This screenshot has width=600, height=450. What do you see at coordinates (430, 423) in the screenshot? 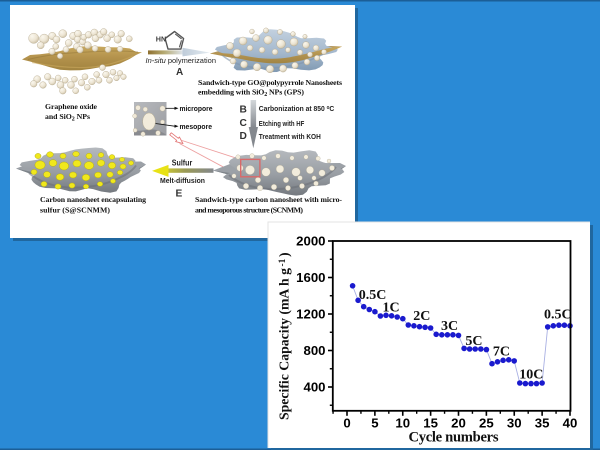
I see `svg-text: 15` at bounding box center [430, 423].